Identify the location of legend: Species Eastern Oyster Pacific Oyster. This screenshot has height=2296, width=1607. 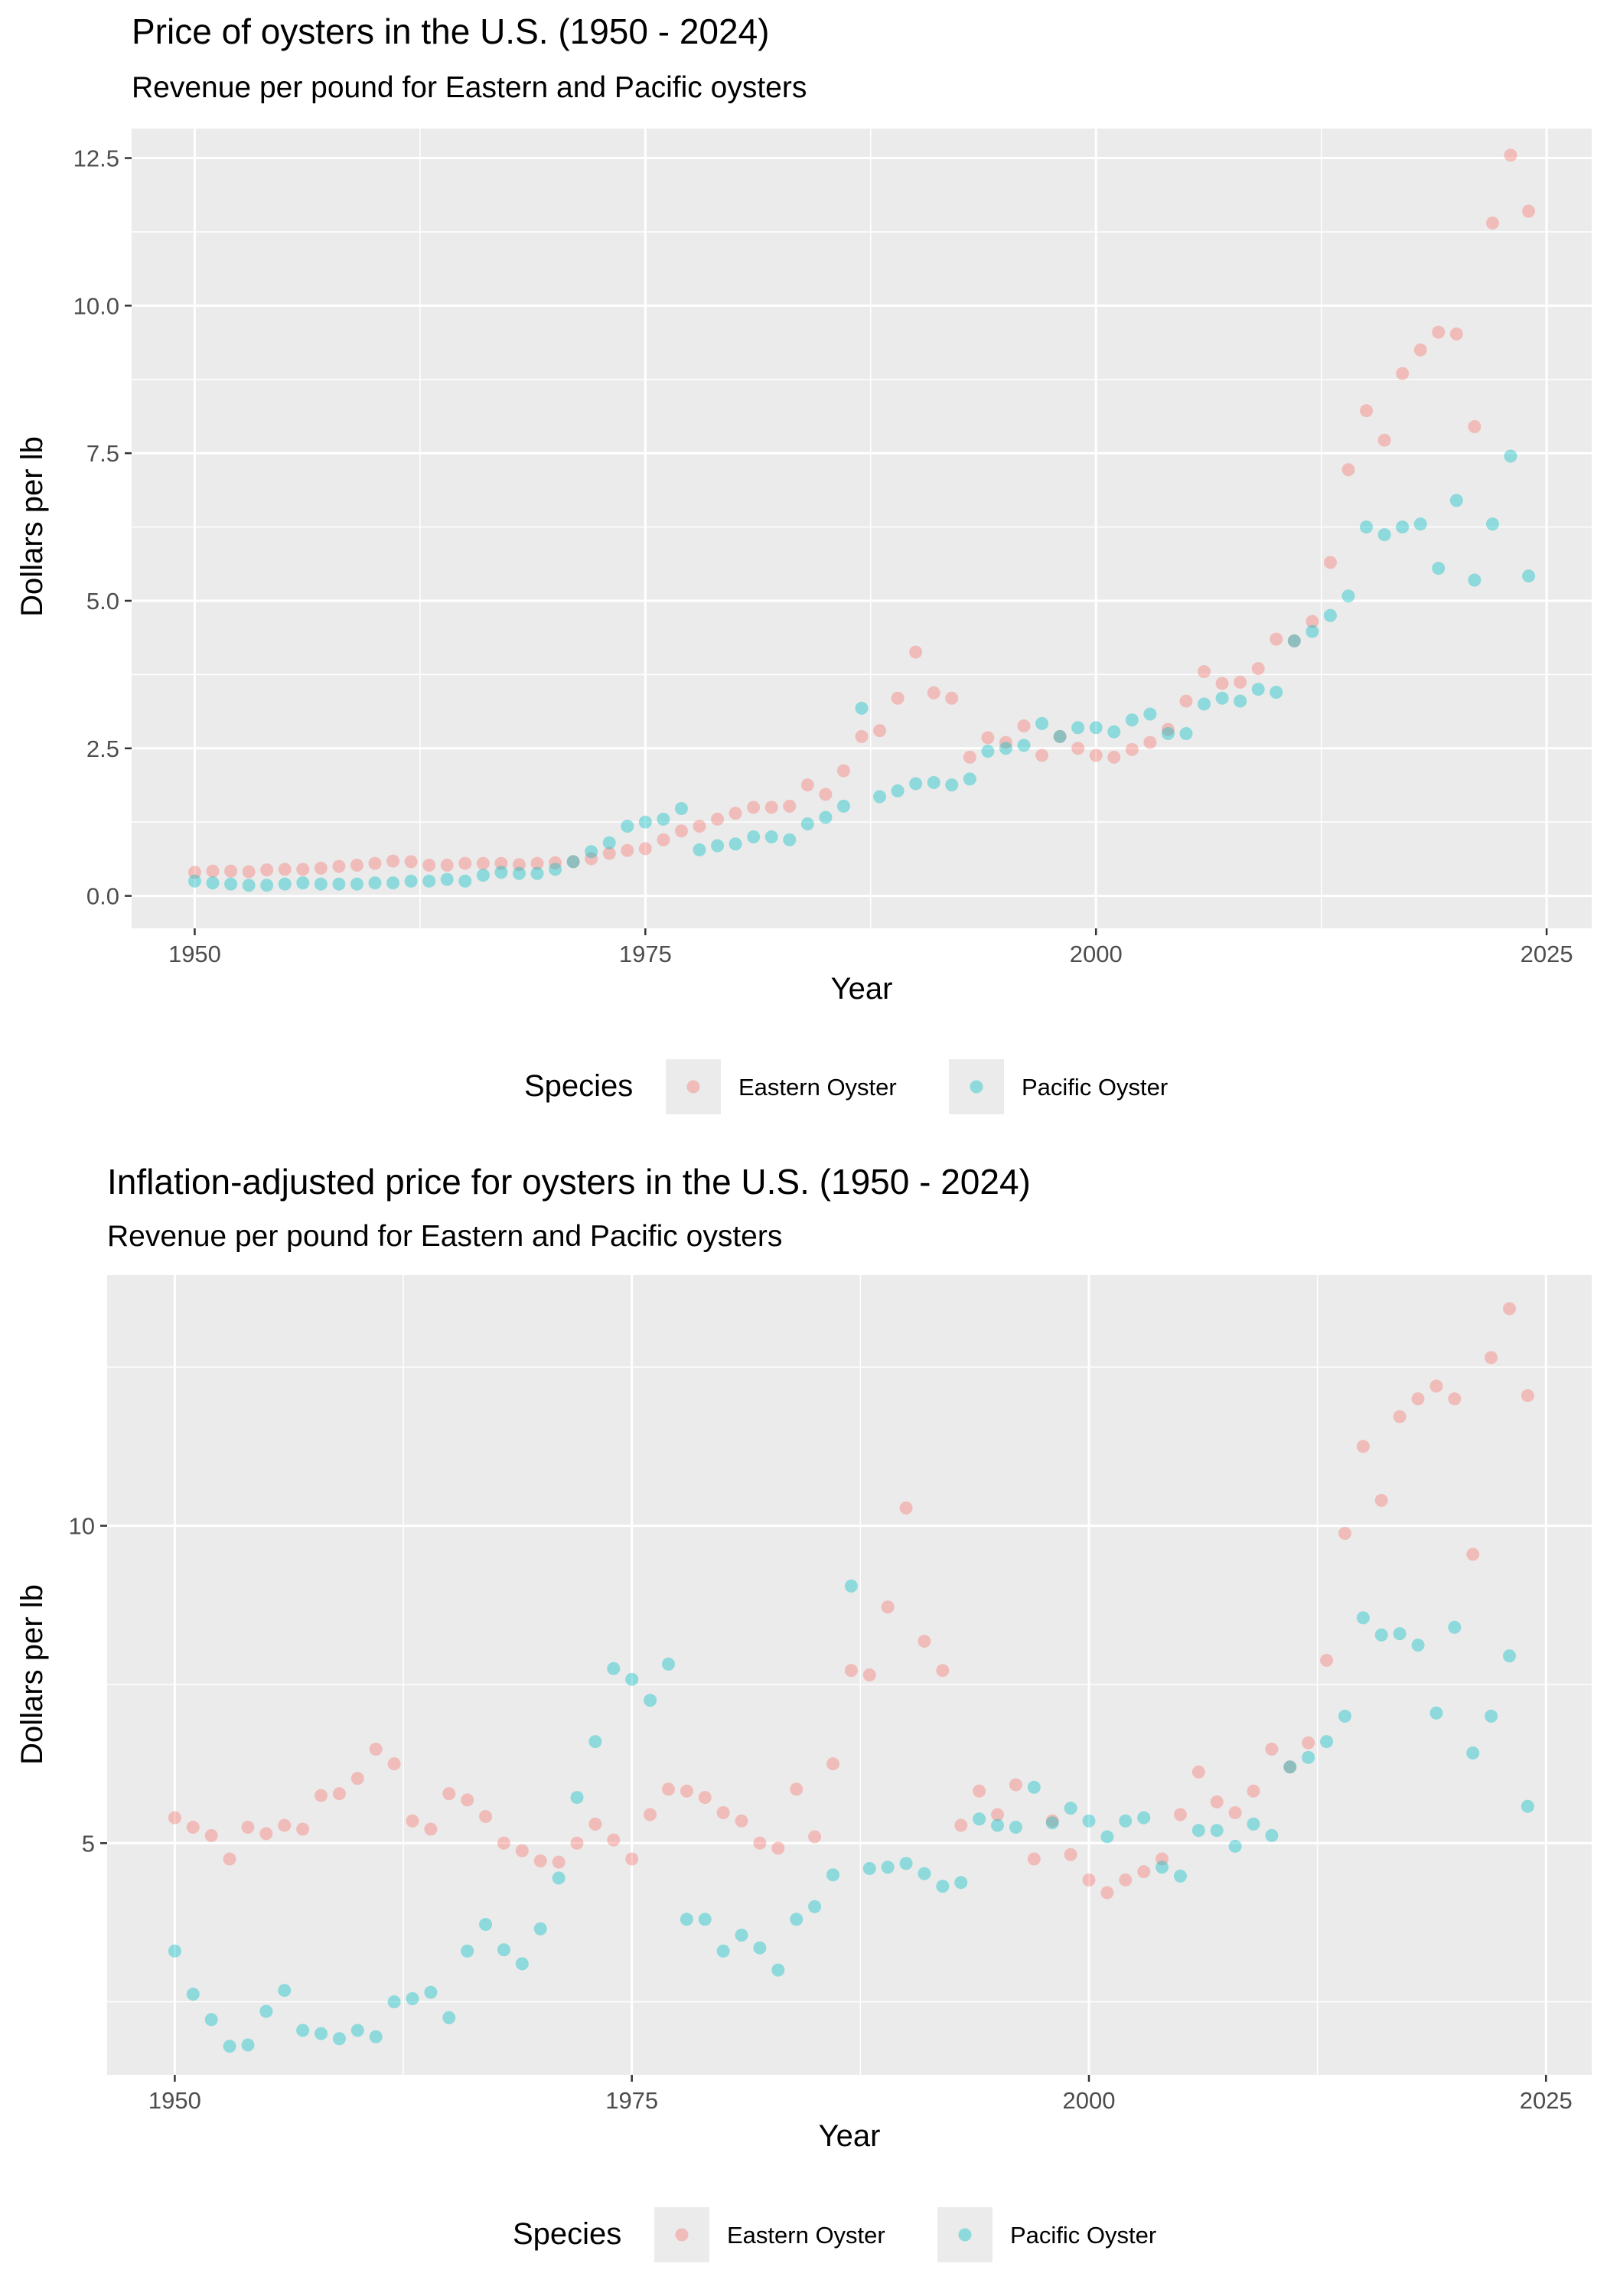
(834, 2234).